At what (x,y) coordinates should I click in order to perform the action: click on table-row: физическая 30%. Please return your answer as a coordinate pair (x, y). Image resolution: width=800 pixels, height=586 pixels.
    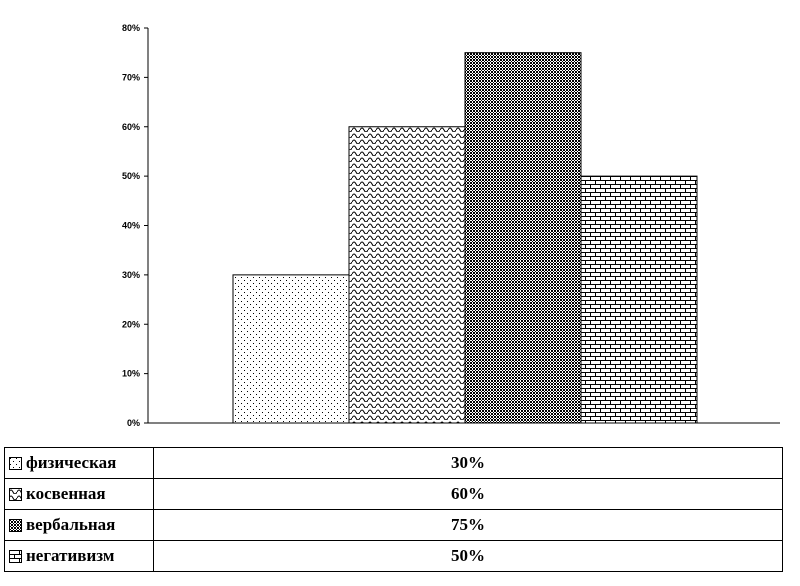
    Looking at the image, I should click on (393, 463).